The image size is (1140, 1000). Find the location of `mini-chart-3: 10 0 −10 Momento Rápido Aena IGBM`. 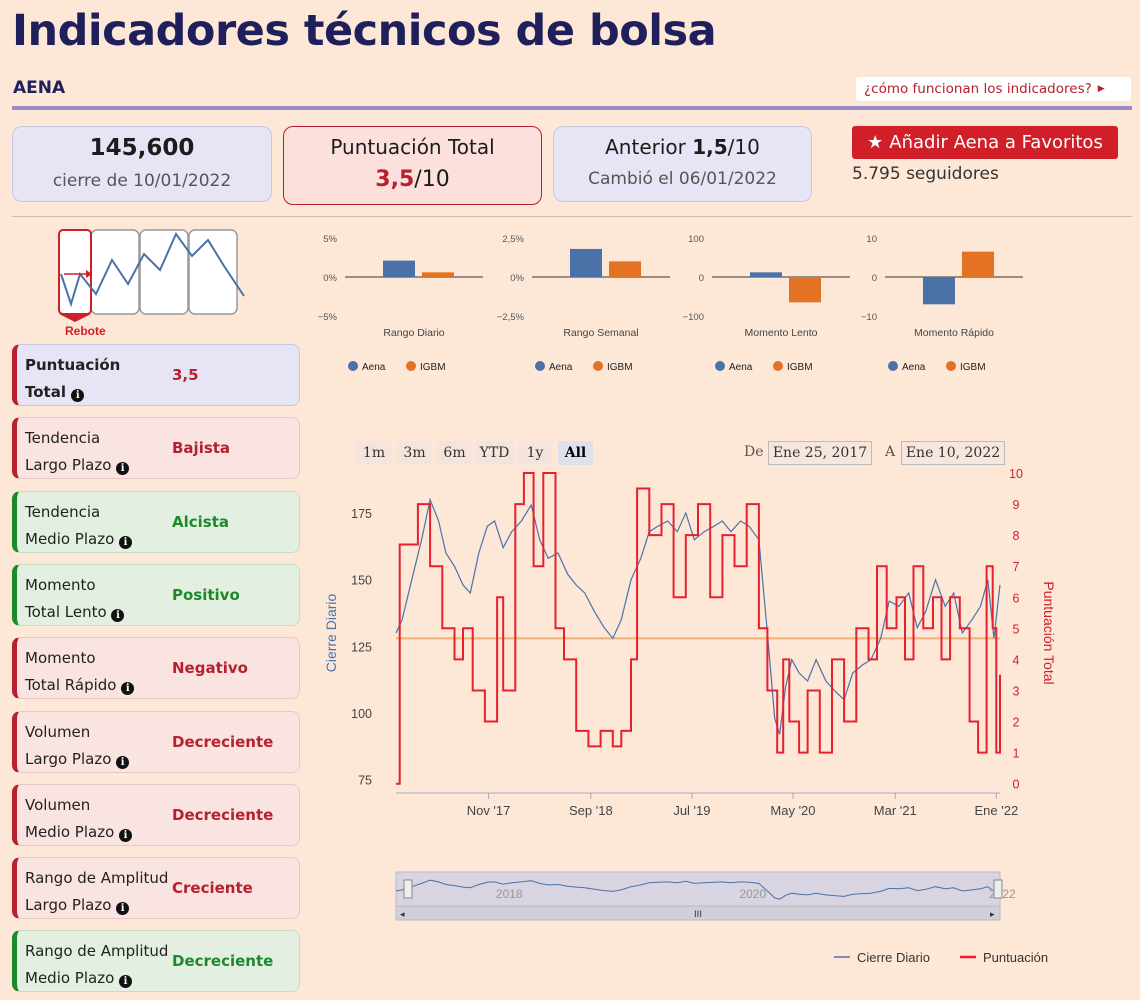

mini-chart-3: 10 0 −10 Momento Rápido Aena IGBM is located at coordinates (942, 303).